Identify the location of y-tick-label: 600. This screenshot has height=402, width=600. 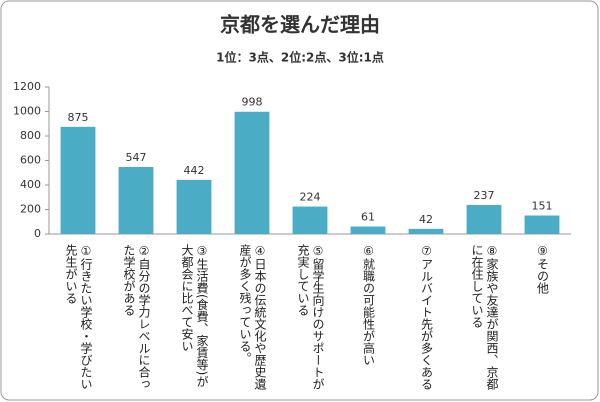
(30, 160).